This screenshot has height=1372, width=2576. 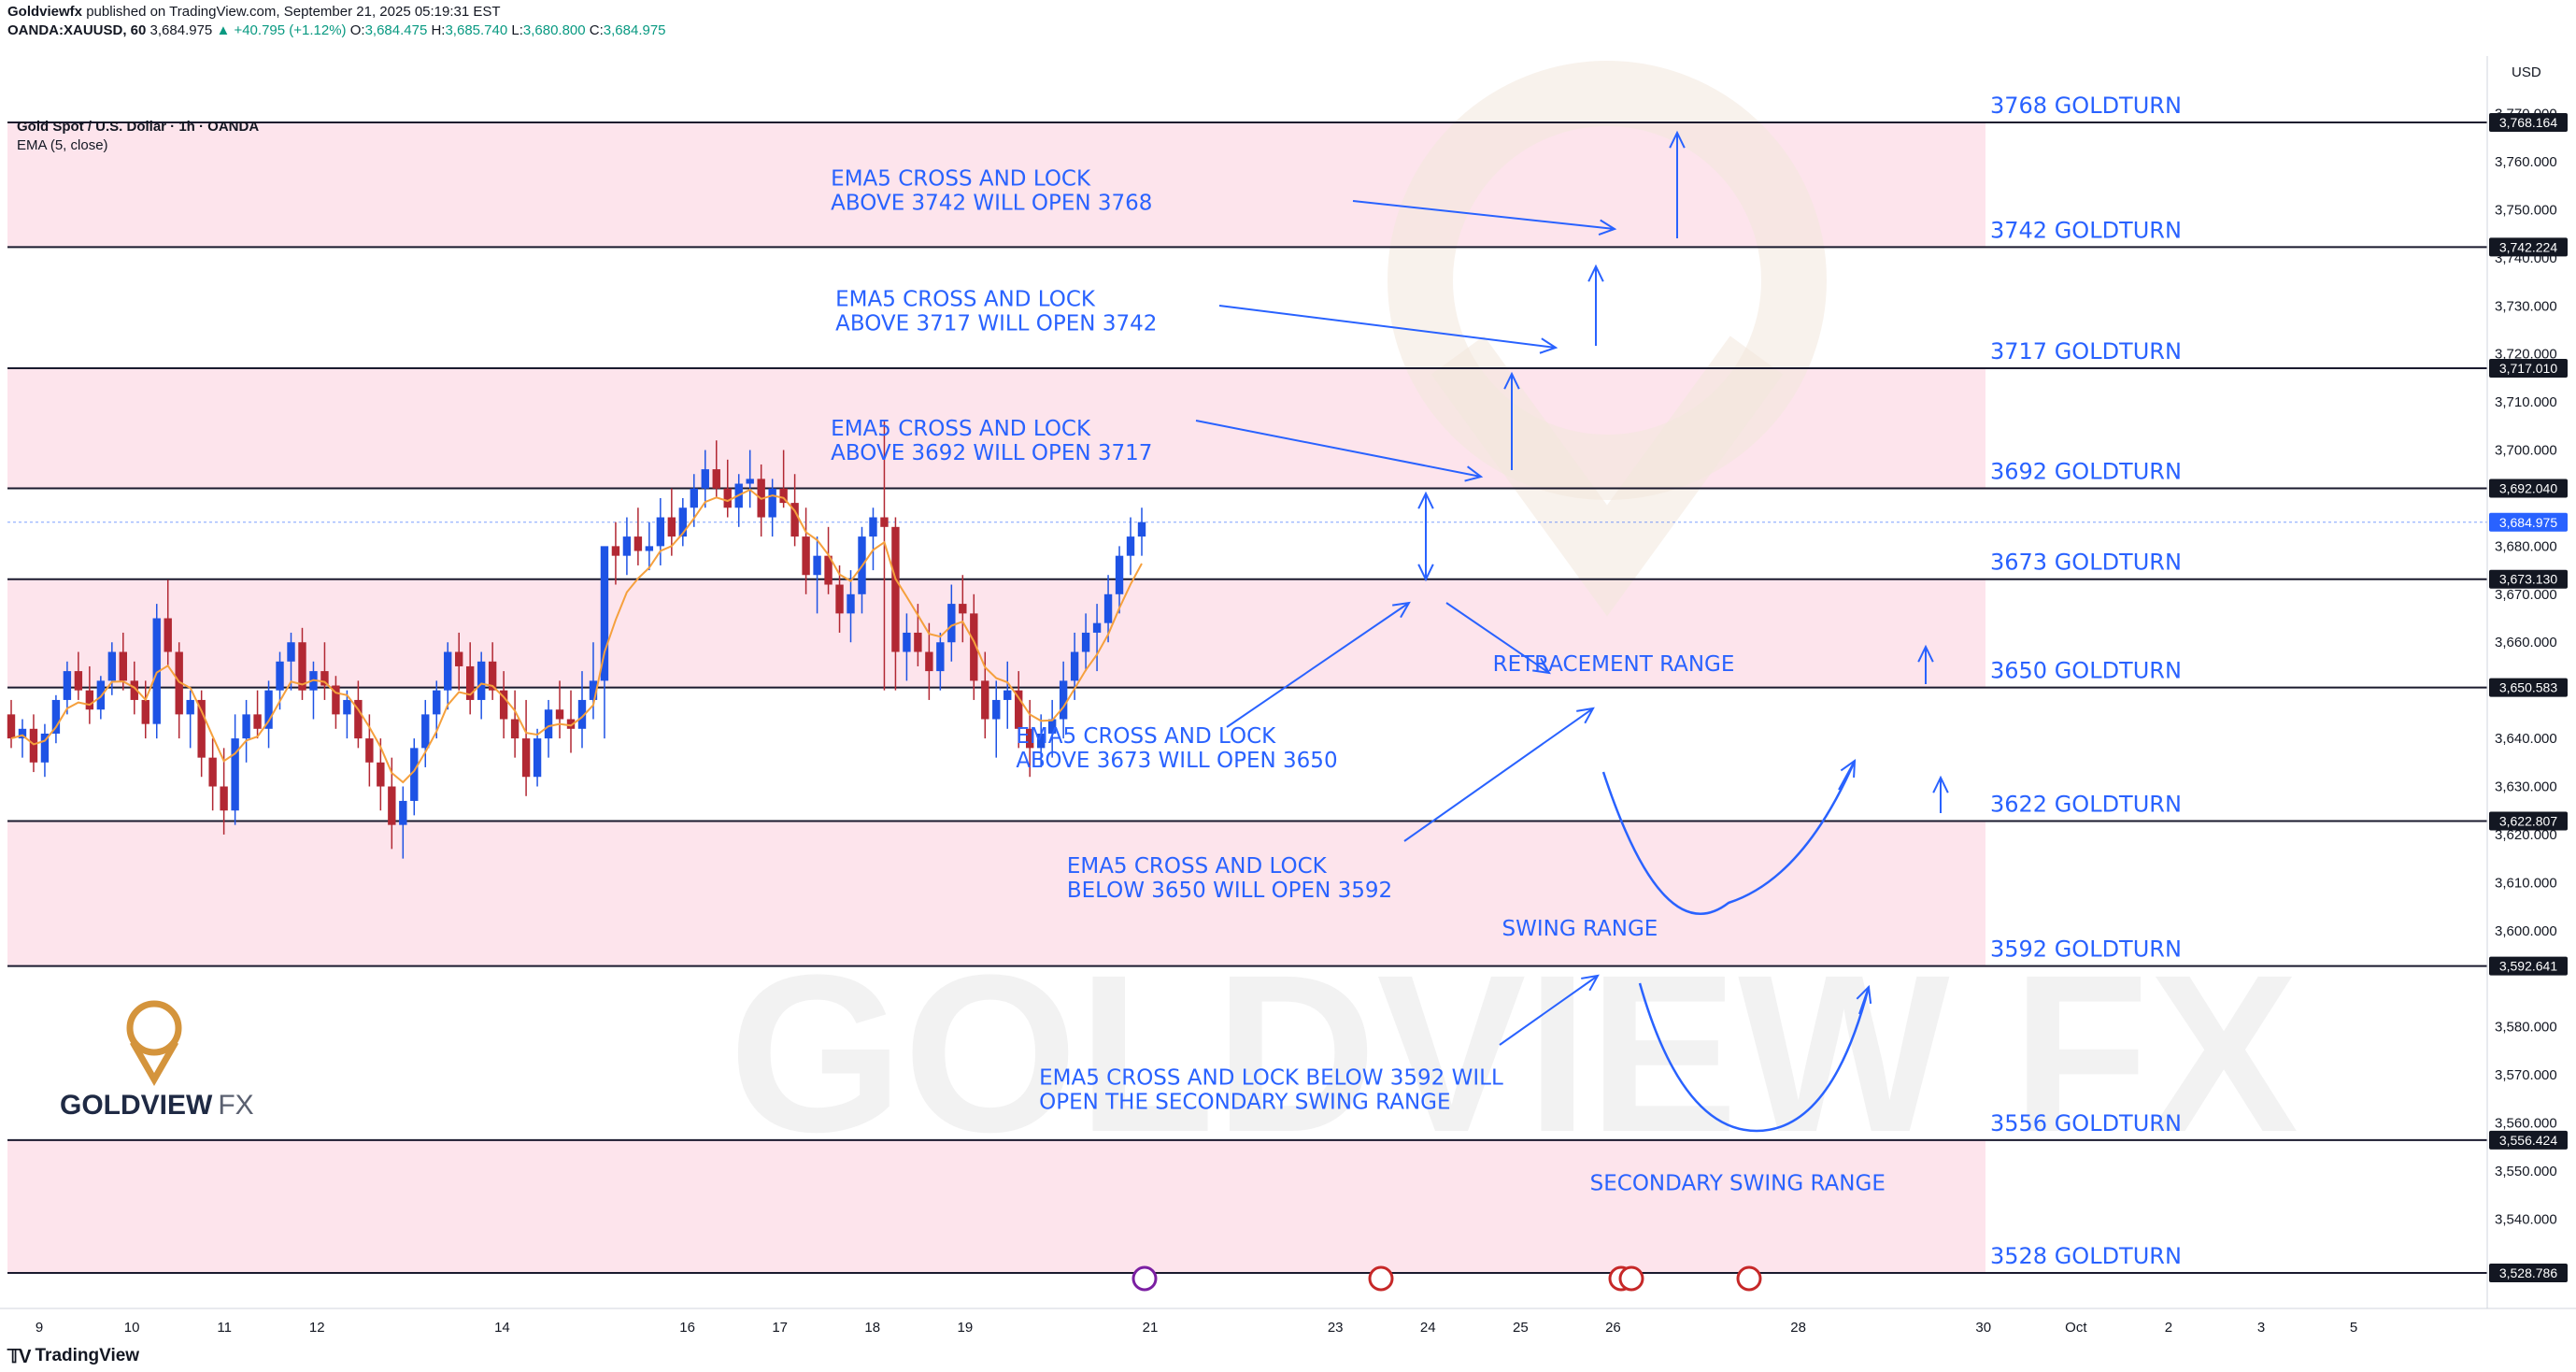 I want to click on ema-indicator-label: EMA (5, close), so click(x=63, y=145).